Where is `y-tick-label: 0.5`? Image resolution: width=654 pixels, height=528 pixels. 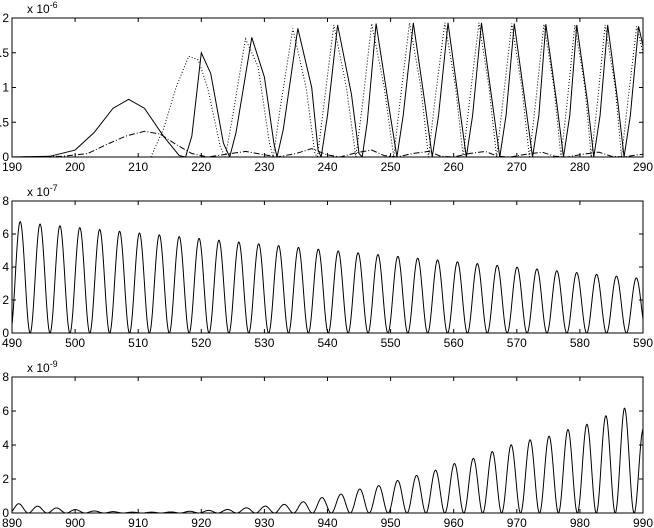
y-tick-label: 0.5 is located at coordinates (4, 122).